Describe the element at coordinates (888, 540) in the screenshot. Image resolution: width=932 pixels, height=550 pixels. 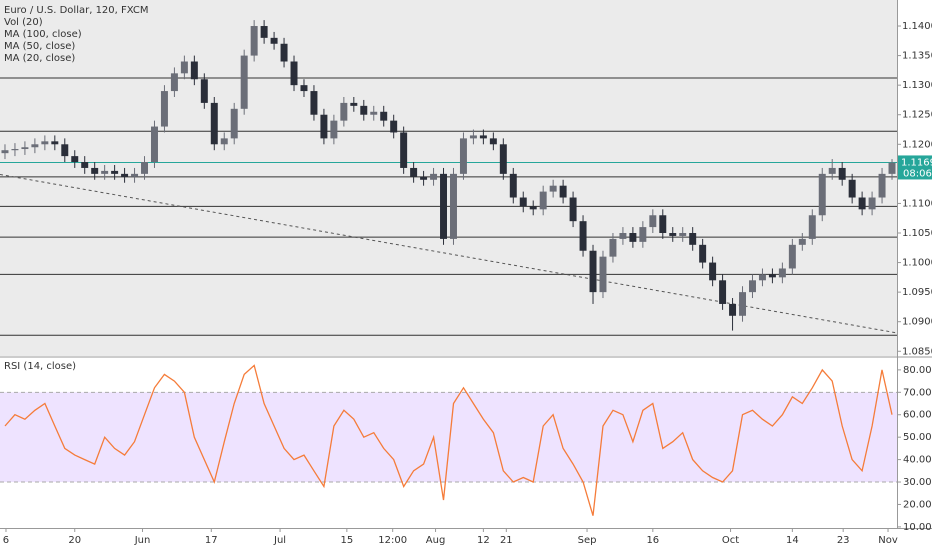
I see `x-tick-label: Nov` at that location.